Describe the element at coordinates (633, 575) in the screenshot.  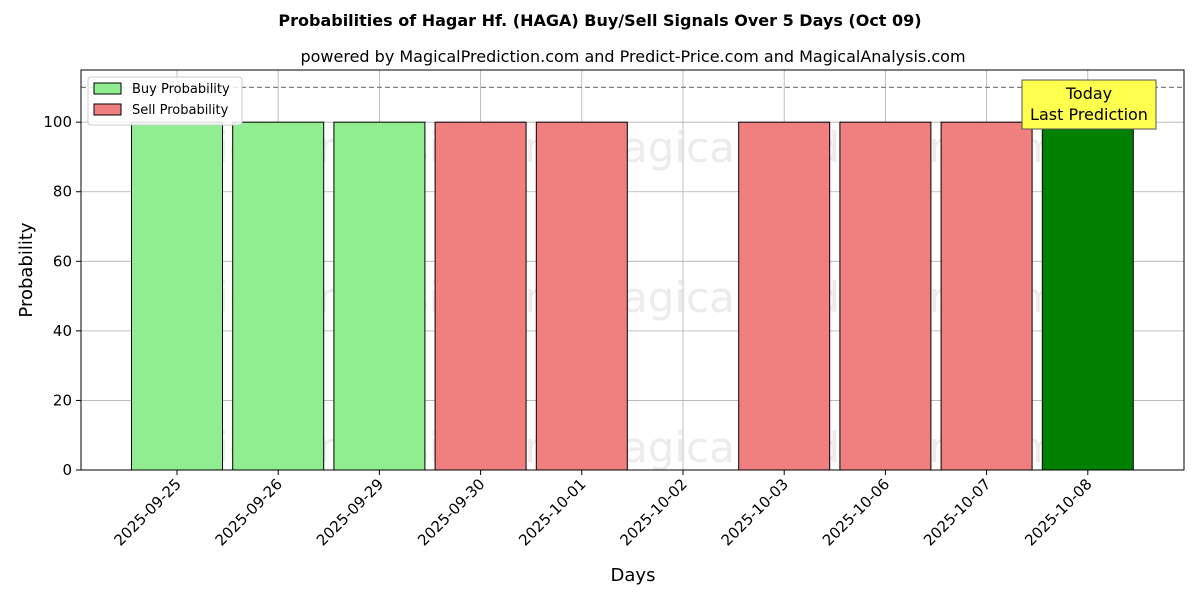
I see `x-axis-label: Days` at that location.